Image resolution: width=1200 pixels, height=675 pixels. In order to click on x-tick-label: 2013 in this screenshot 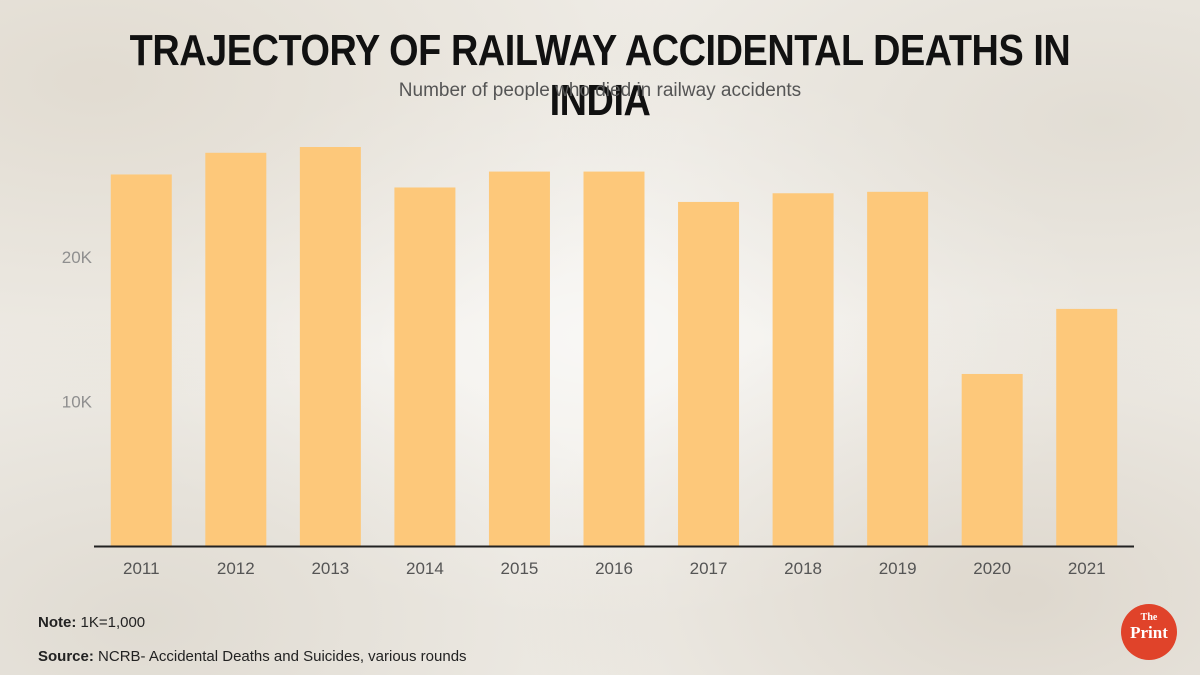, I will do `click(330, 568)`.